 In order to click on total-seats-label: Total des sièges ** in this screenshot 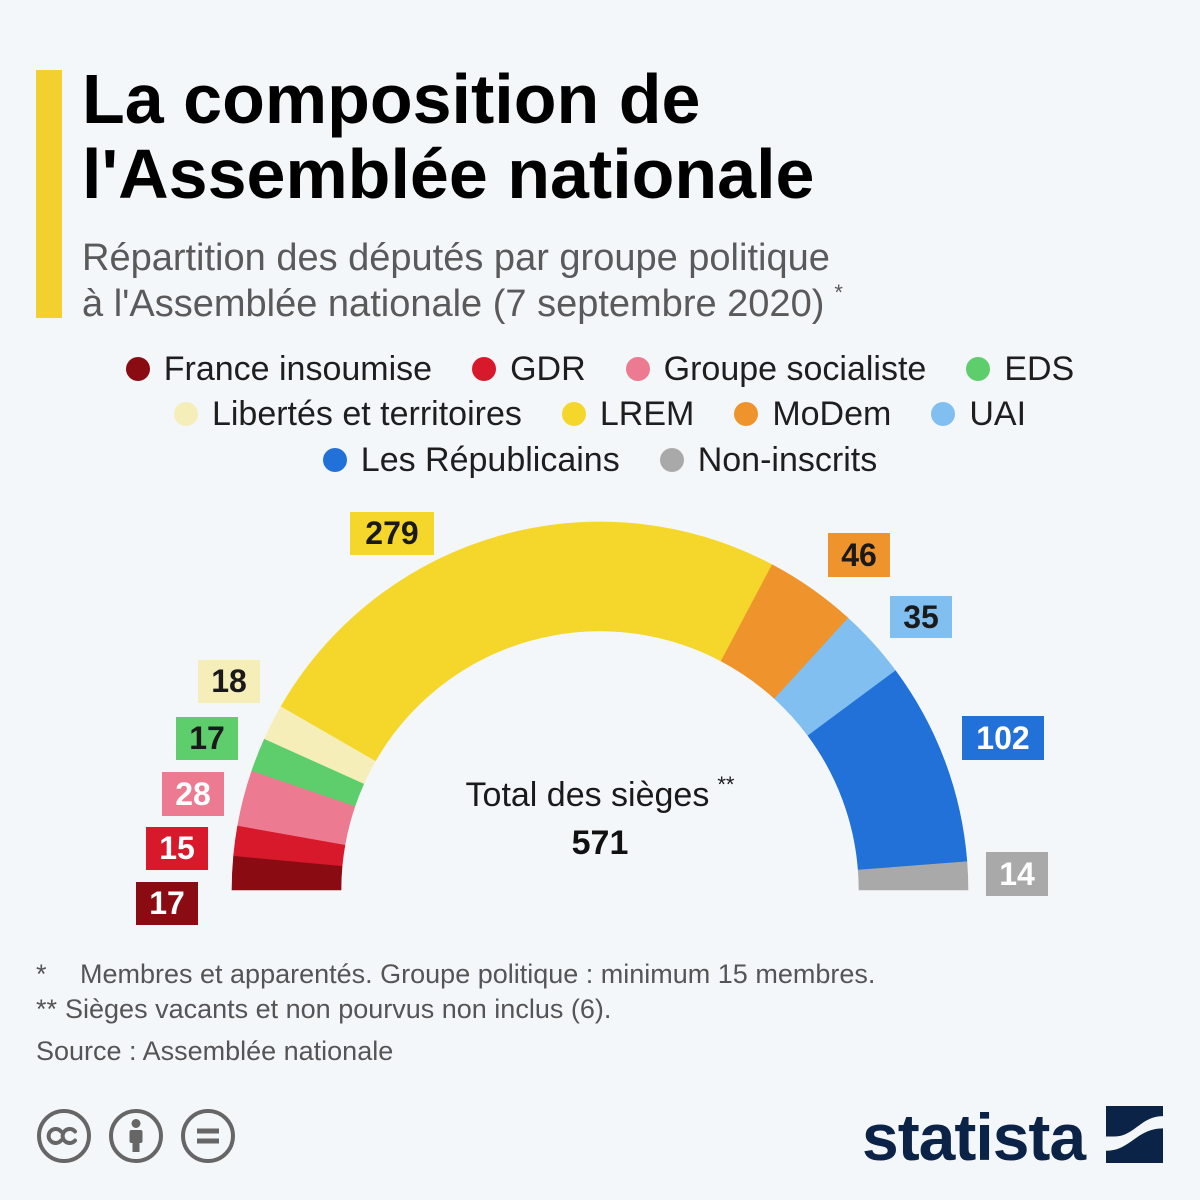, I will do `click(600, 795)`.